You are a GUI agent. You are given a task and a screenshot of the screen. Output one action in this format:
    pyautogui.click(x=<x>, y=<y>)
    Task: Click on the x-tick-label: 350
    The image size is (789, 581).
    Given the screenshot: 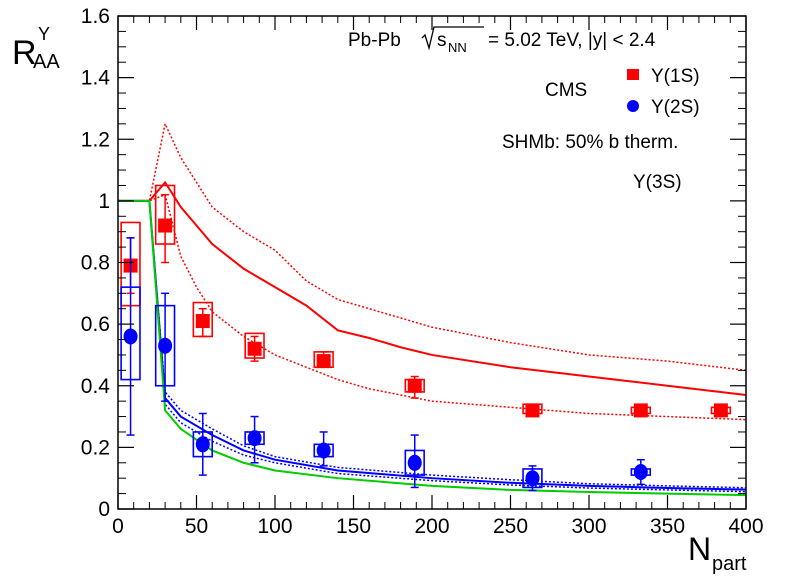 What is the action you would take?
    pyautogui.click(x=667, y=526)
    